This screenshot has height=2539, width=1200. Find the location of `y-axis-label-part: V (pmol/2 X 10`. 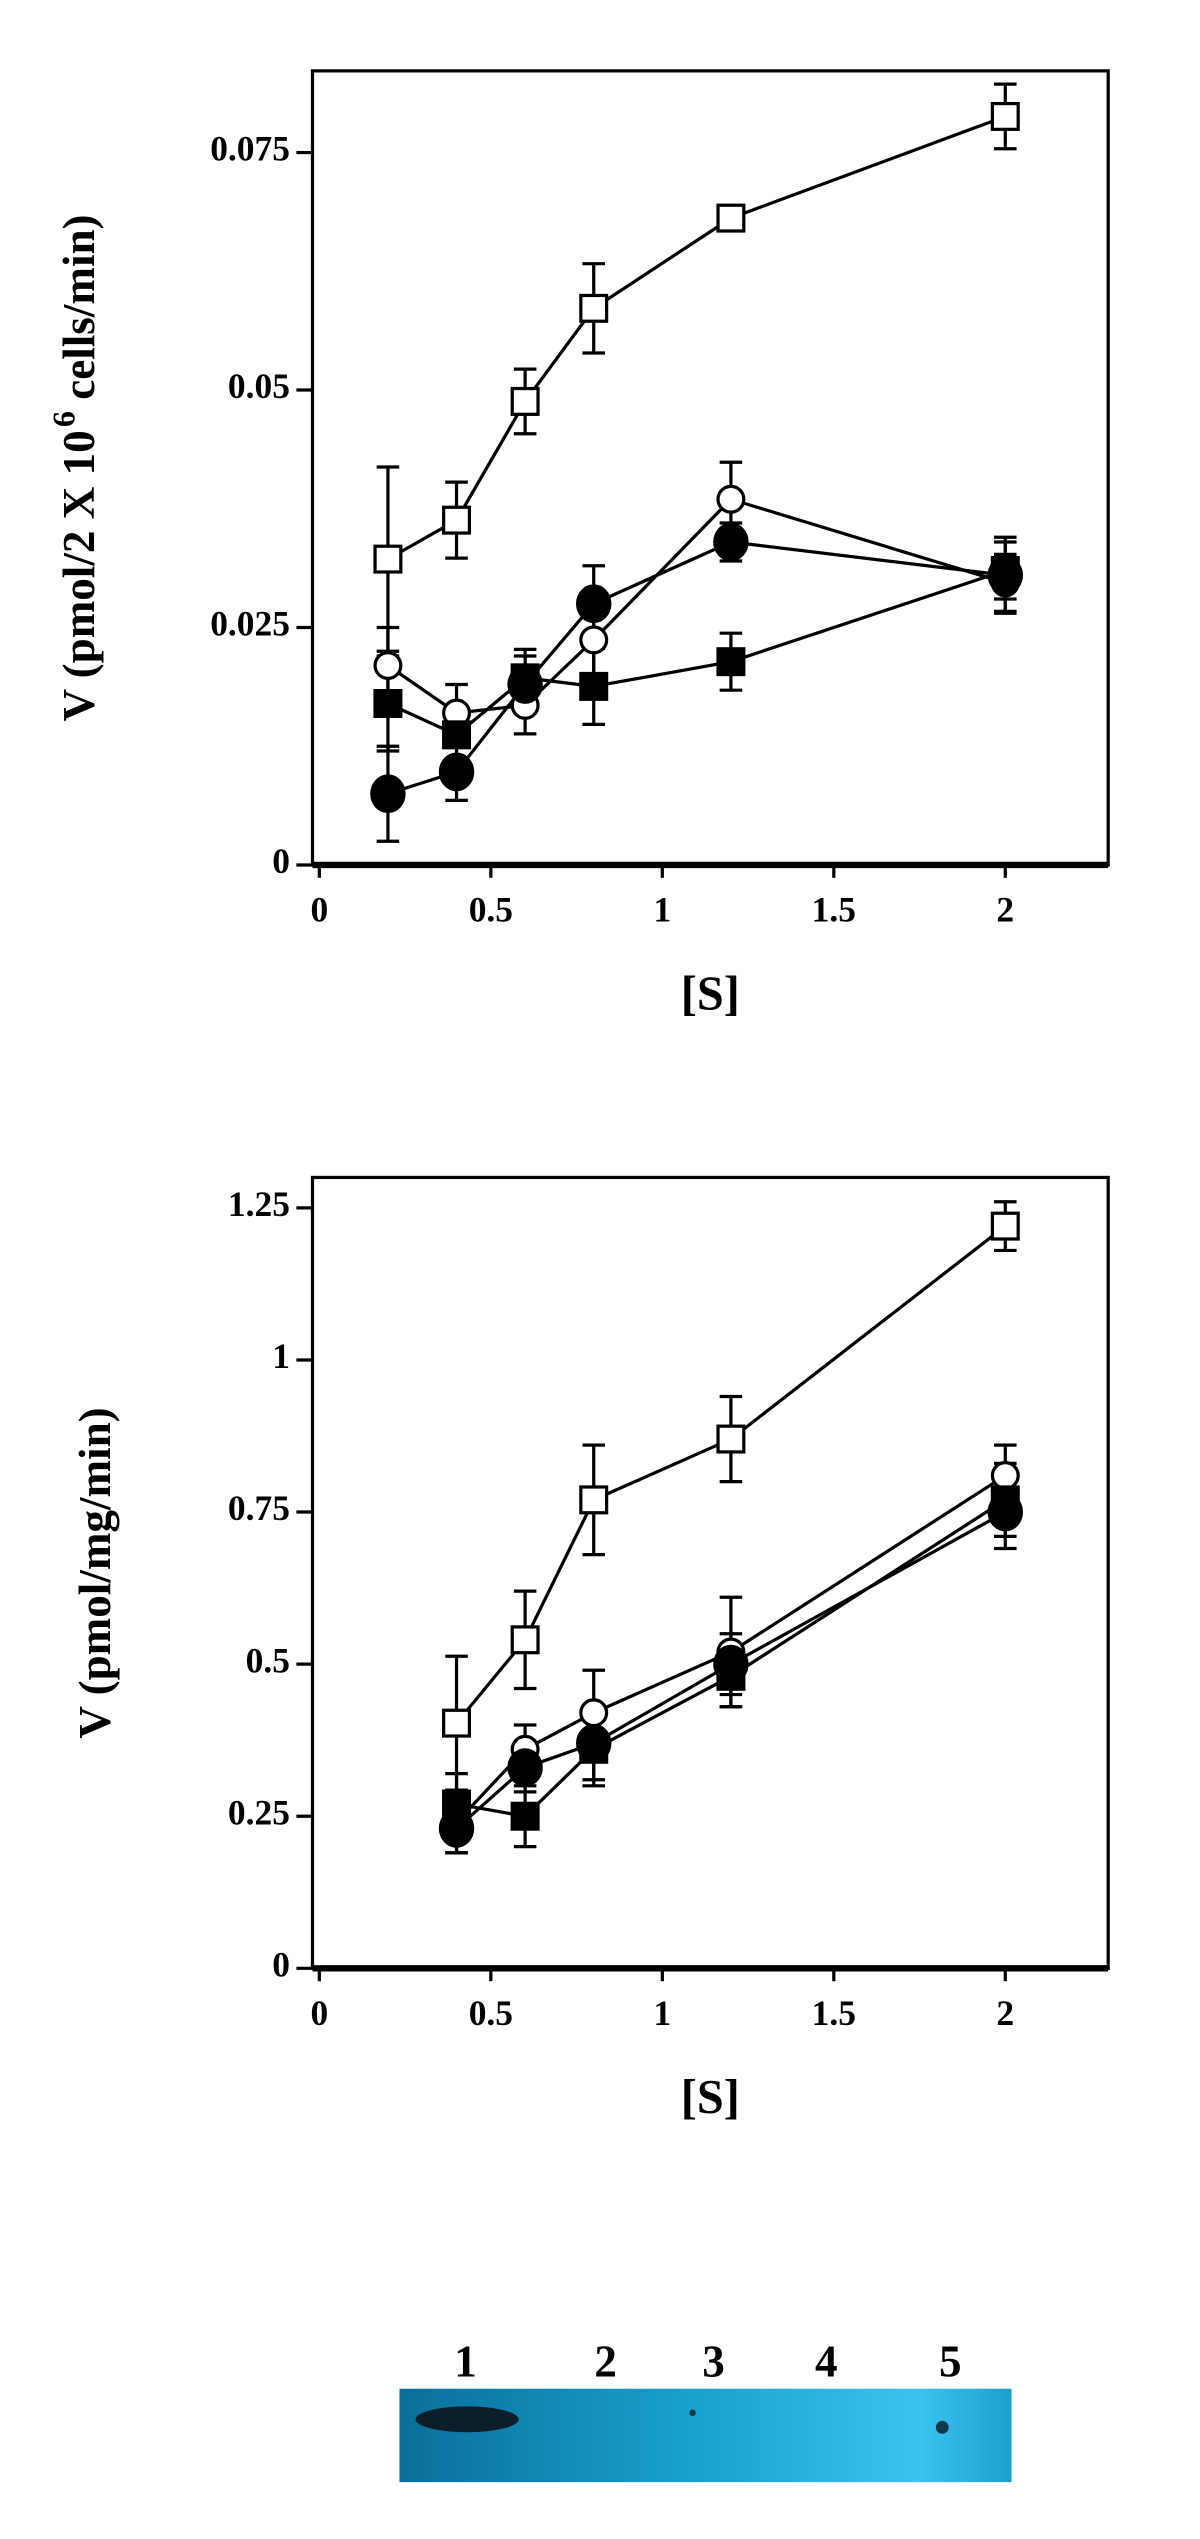

y-axis-label-part: V (pmol/2 X 10 is located at coordinates (79, 575).